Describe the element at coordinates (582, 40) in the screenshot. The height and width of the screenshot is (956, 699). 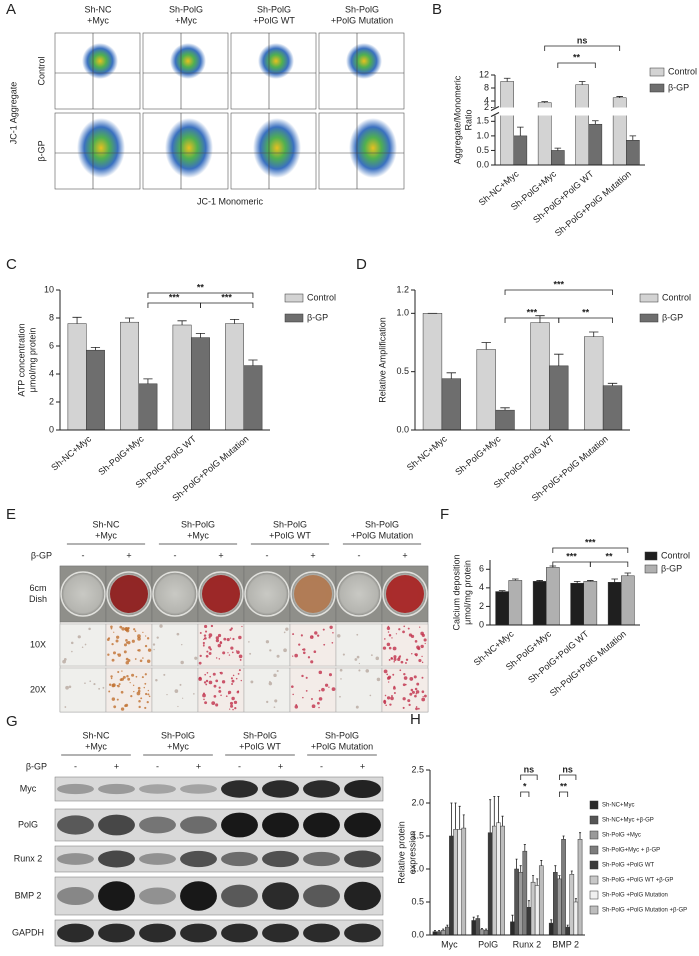
I see `significance-label: ns` at that location.